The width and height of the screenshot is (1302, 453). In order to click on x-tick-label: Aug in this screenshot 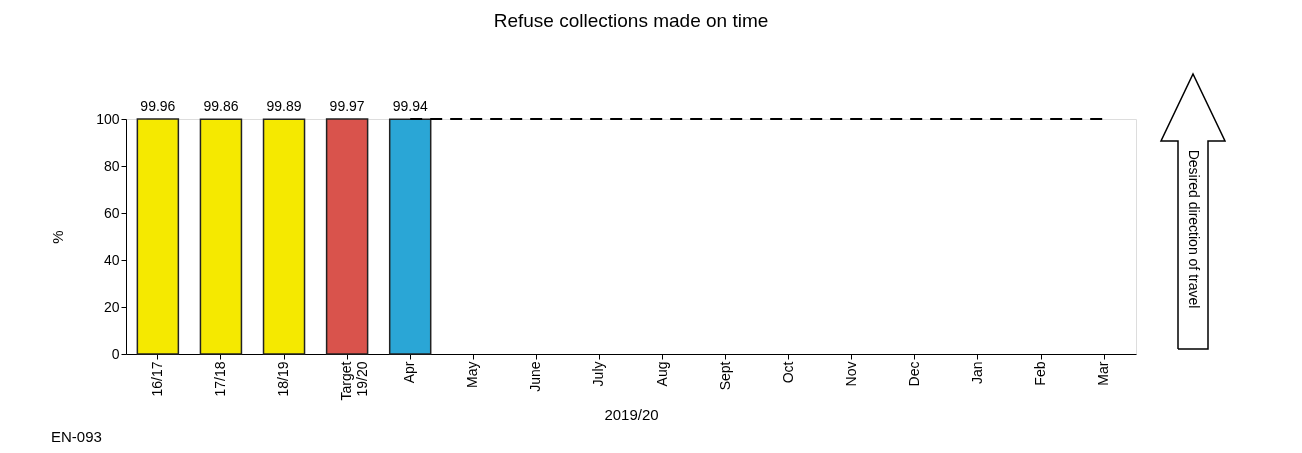, I will do `click(661, 374)`.